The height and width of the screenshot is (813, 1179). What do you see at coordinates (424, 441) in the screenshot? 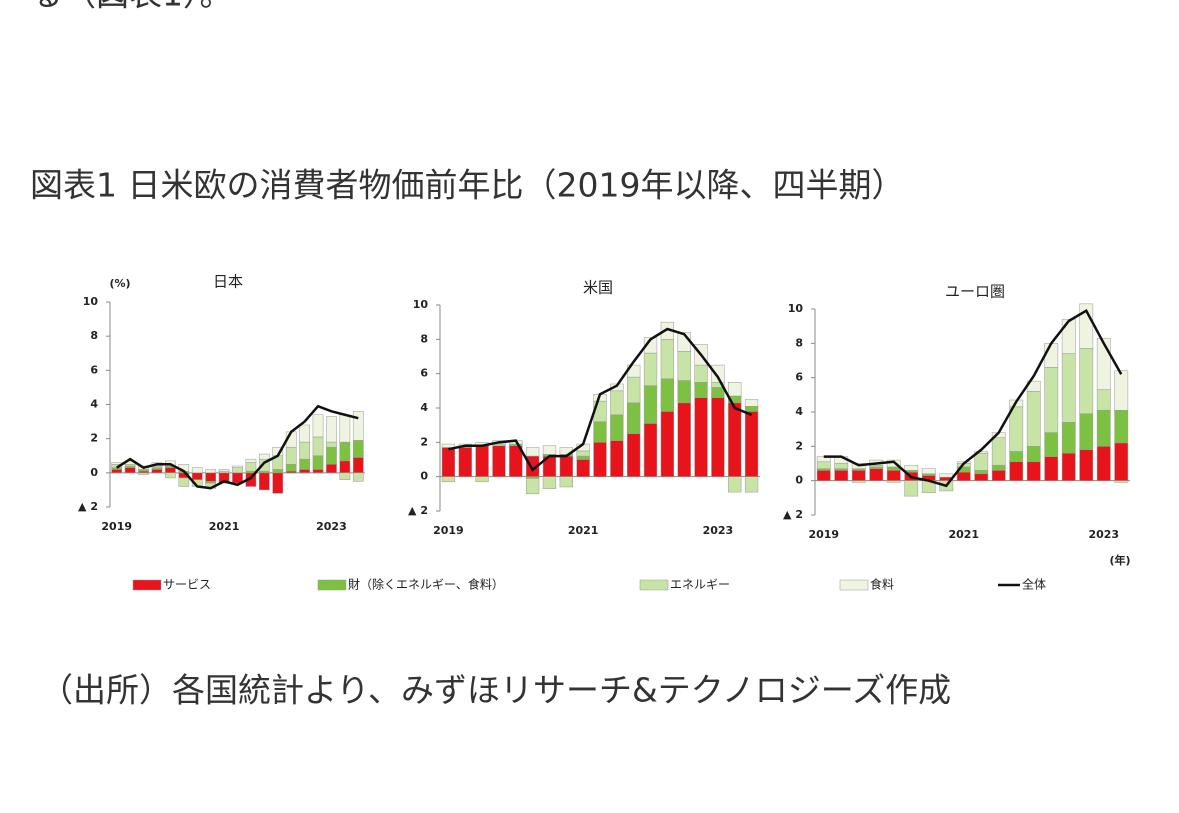
I see `y-tick-label: 2` at bounding box center [424, 441].